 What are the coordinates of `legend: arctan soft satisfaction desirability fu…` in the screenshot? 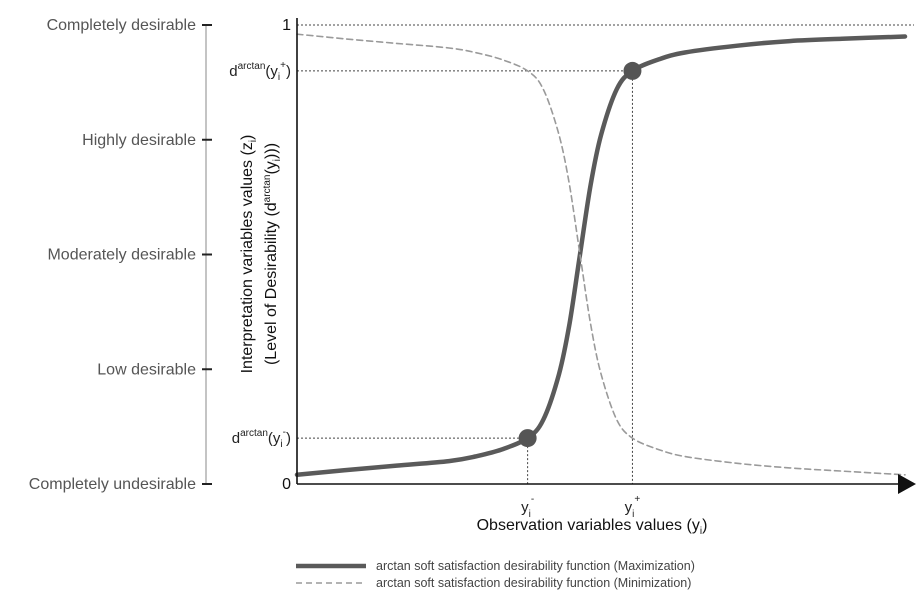 It's located at (495, 574).